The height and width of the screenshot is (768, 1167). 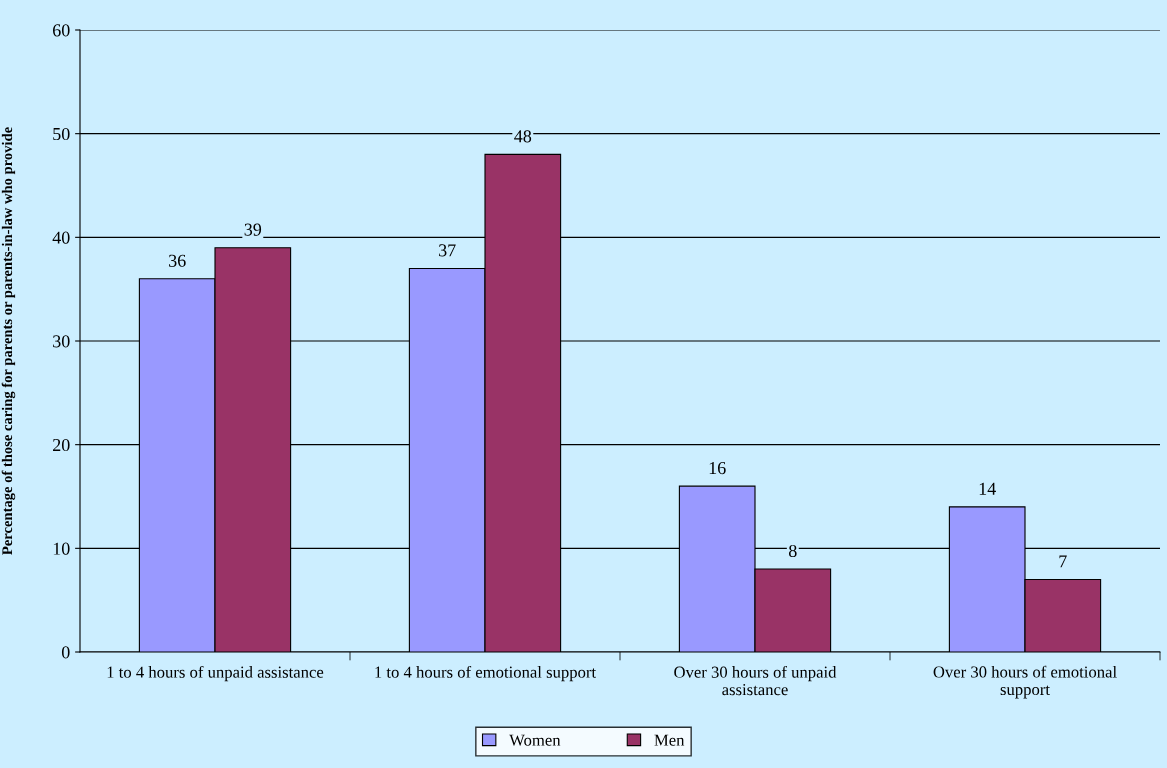 I want to click on x-tick-label: 1 to 4 hours of emotional support, so click(x=485, y=673).